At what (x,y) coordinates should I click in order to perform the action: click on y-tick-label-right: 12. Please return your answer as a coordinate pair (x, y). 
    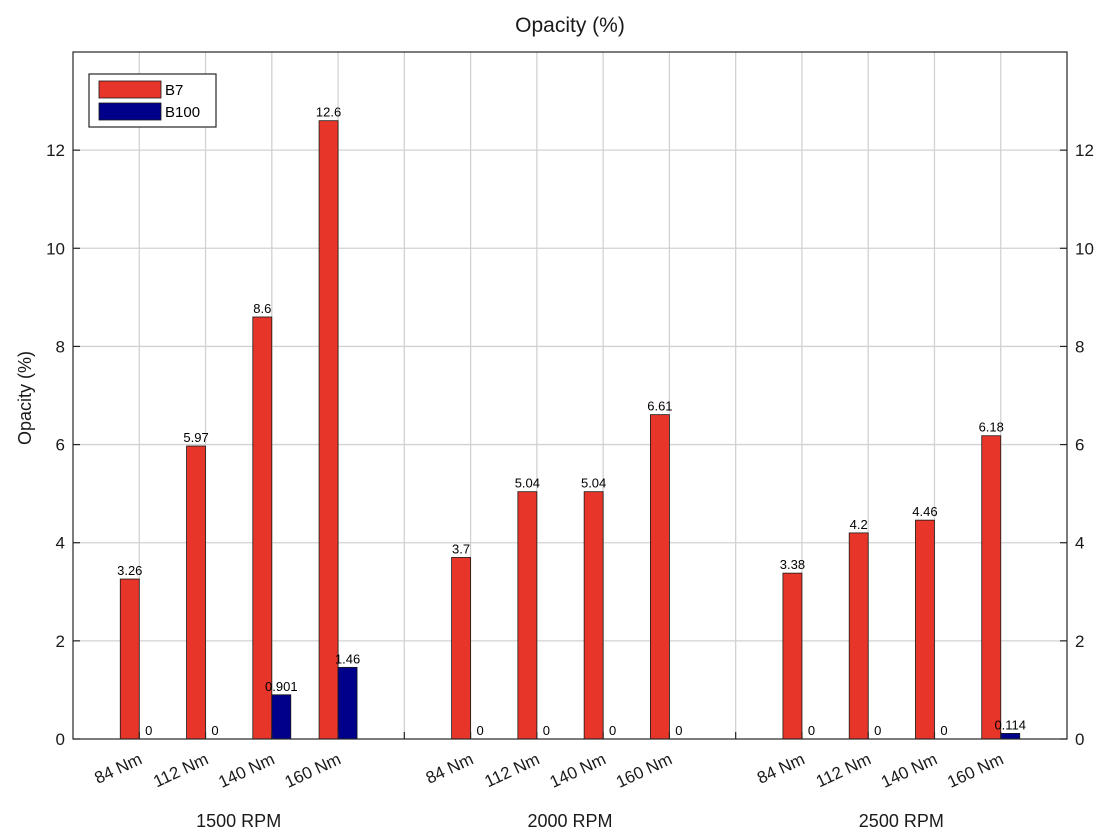
    Looking at the image, I should click on (1084, 150).